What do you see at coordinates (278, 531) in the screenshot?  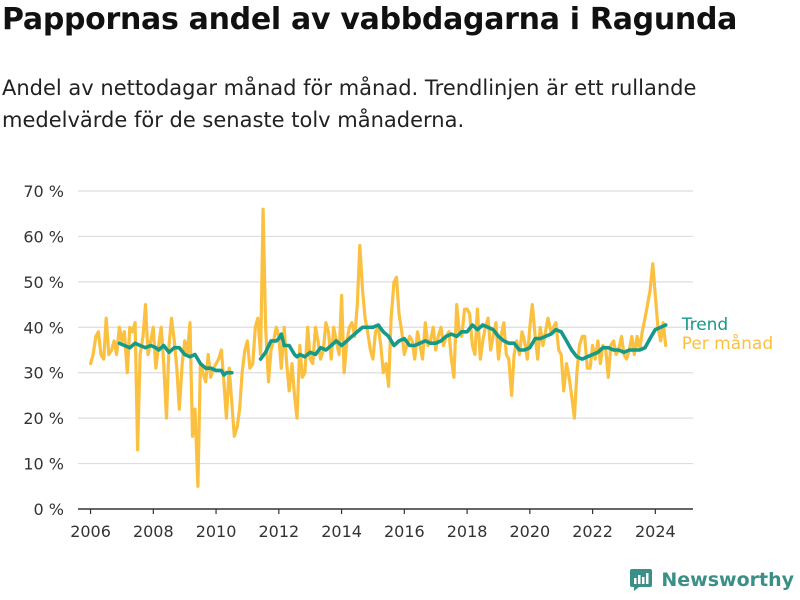 I see `x-tick-label: 2012` at bounding box center [278, 531].